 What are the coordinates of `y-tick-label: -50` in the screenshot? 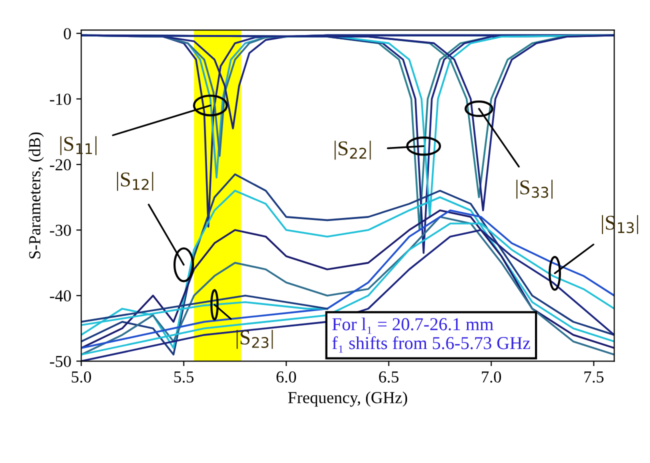 It's located at (60, 362).